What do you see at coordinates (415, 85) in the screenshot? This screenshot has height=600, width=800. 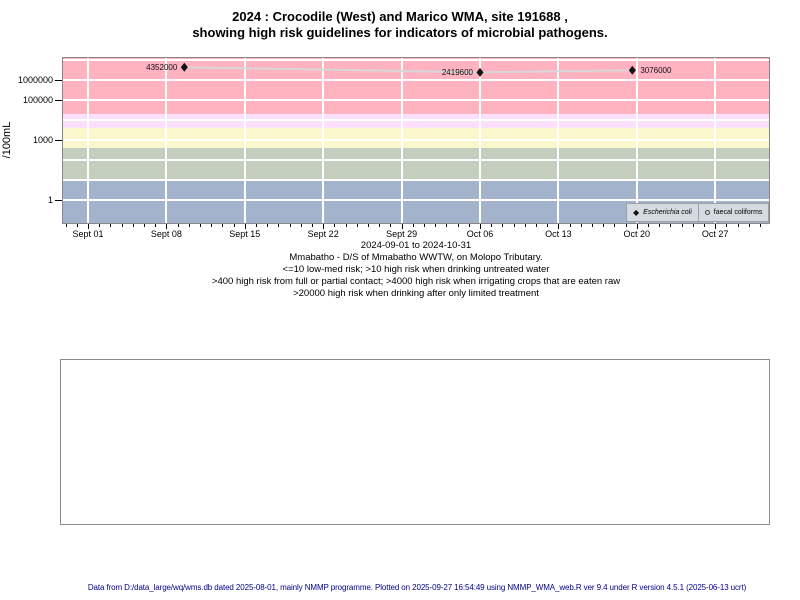 I see `risk-band-high-risk-limited-treatment-drinking` at bounding box center [415, 85].